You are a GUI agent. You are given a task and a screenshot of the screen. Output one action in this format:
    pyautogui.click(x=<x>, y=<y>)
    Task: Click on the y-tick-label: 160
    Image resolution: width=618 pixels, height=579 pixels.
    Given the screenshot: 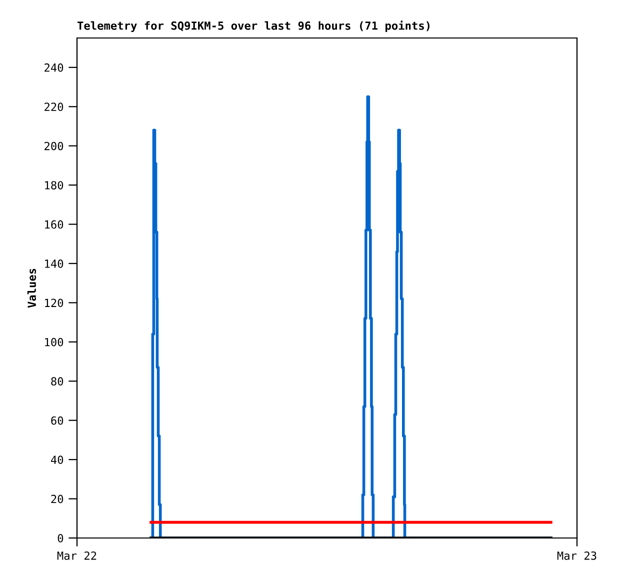 What is the action you would take?
    pyautogui.click(x=54, y=224)
    